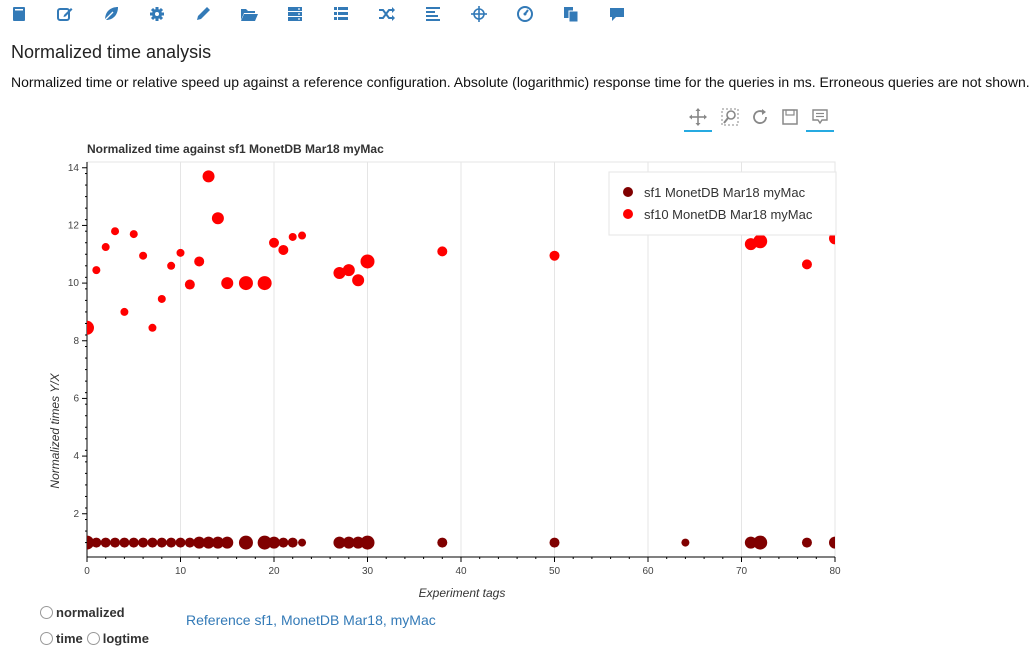 Image resolution: width=1034 pixels, height=657 pixels. Describe the element at coordinates (46, 638) in the screenshot. I see `time-radio` at that location.